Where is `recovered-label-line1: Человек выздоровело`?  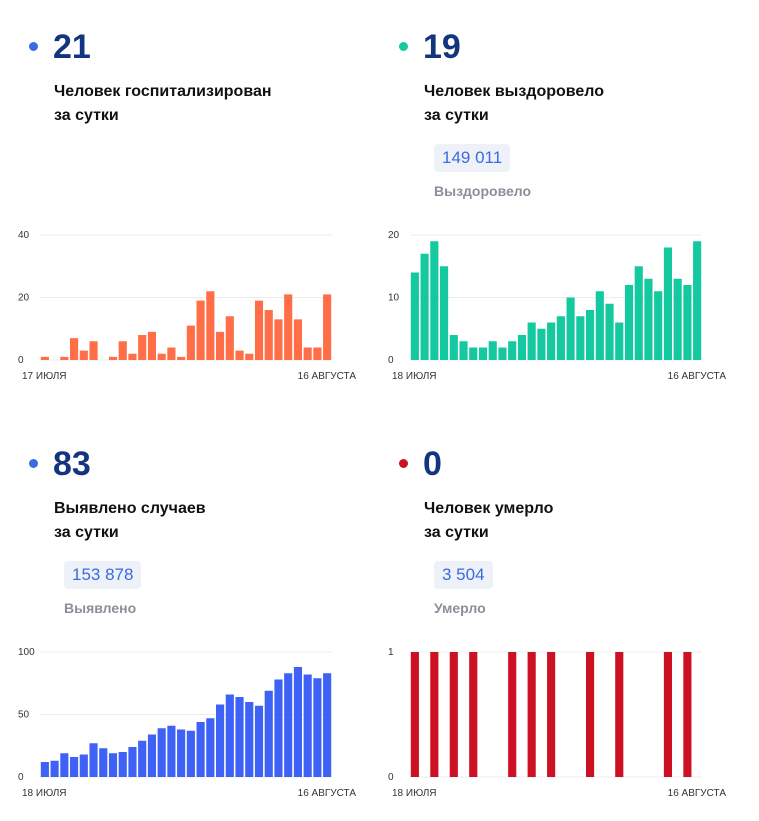
recovered-label-line1: Человек выздоровело is located at coordinates (514, 91).